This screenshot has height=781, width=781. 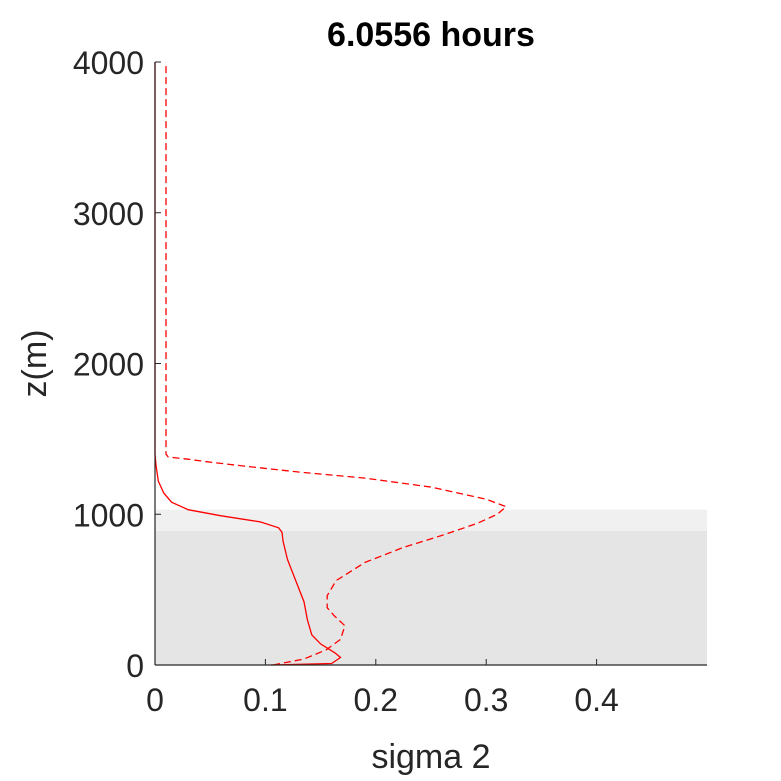 I want to click on shaded-bands, so click(x=431, y=587).